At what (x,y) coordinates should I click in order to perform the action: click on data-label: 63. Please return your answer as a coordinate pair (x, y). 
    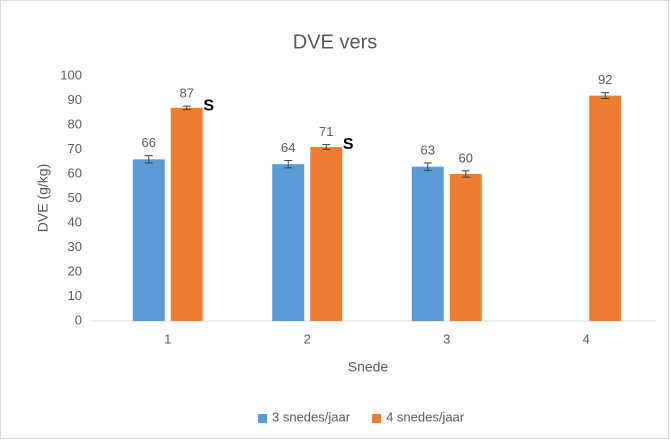
    Looking at the image, I should click on (428, 149).